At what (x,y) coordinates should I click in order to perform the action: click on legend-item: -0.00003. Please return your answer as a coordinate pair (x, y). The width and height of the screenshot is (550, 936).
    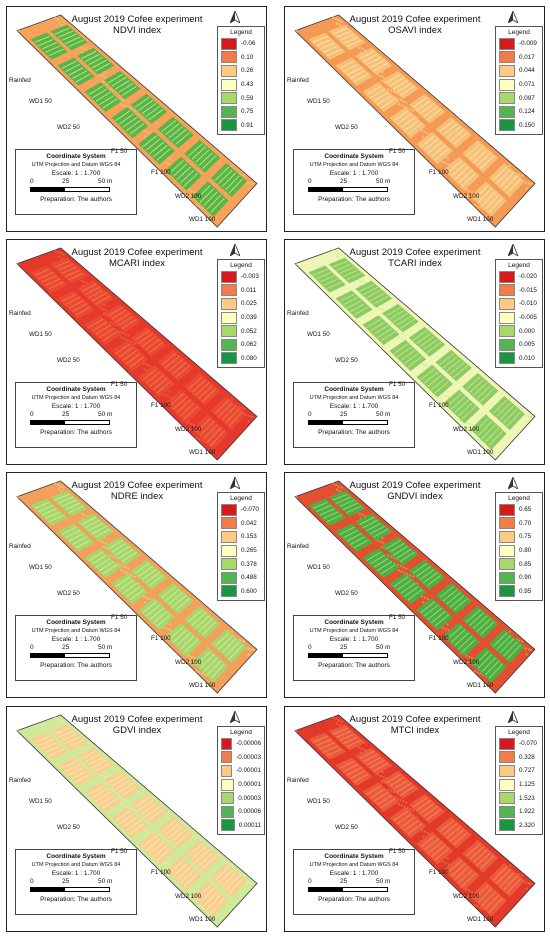
    Looking at the image, I should click on (241, 758).